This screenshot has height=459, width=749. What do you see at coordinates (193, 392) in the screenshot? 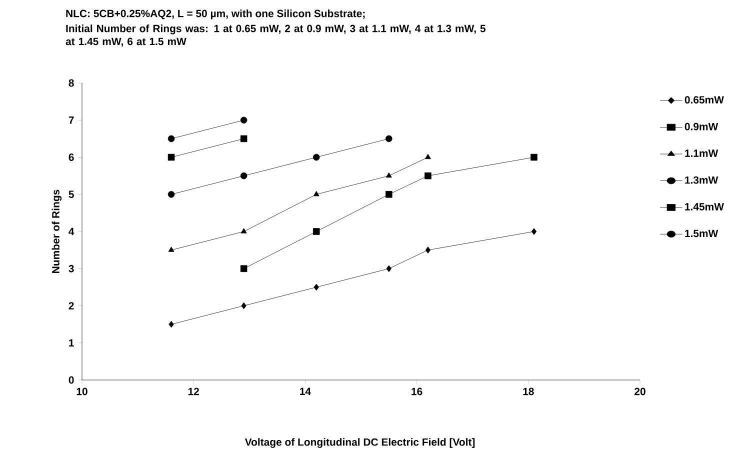
I see `x-tick-label: 12` at bounding box center [193, 392].